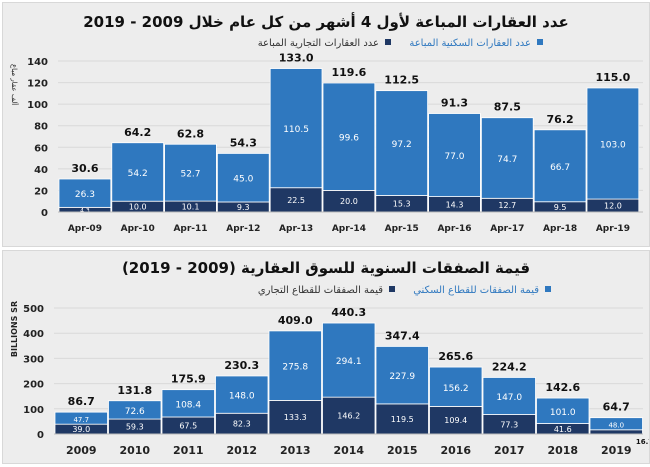 This screenshot has height=467, width=650. Describe the element at coordinates (616, 407) in the screenshot. I see `data-label-total: 64.7` at that location.